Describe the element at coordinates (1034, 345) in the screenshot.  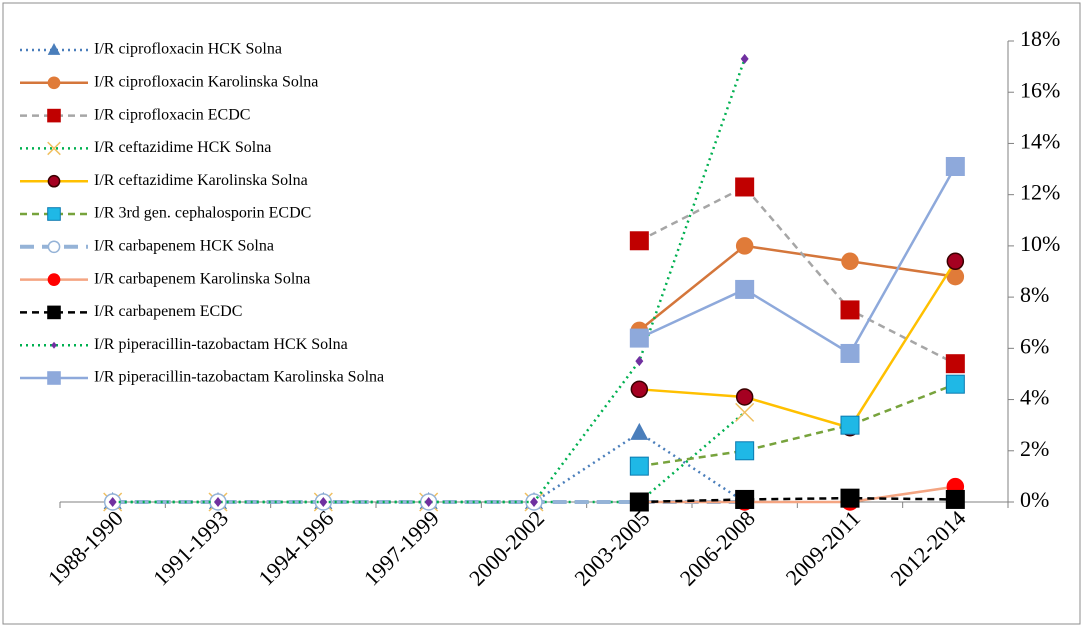
I see `y-tick-label: 6%` at that location.